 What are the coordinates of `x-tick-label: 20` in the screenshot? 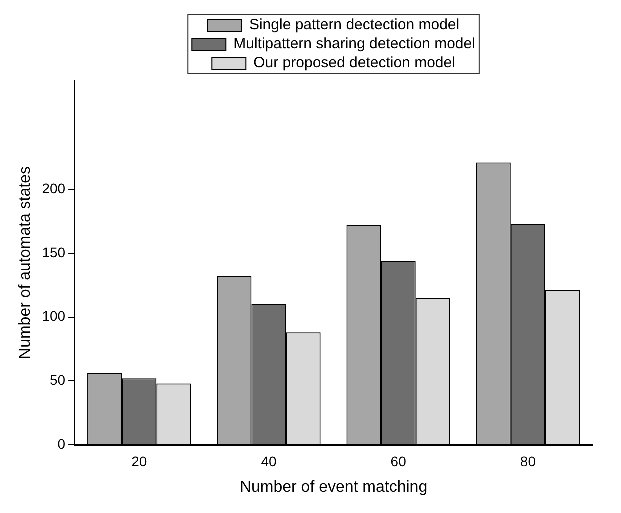 It's located at (140, 461).